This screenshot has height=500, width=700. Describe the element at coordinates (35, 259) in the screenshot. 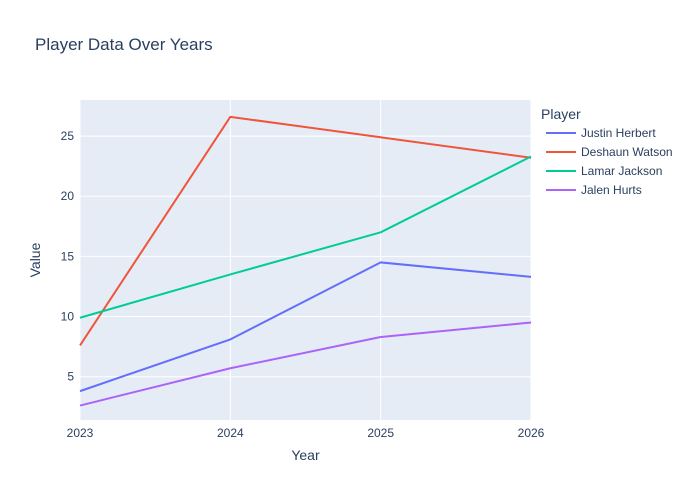

I see `y-axis-title: Value` at that location.